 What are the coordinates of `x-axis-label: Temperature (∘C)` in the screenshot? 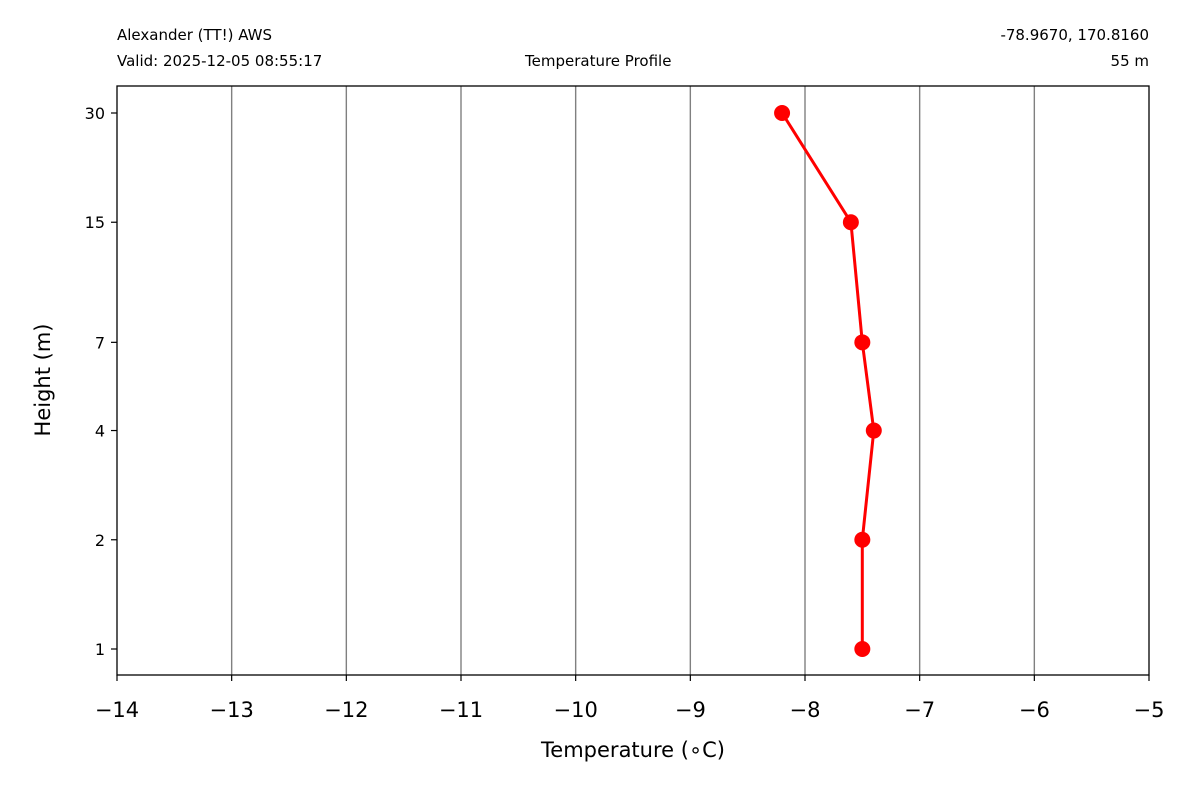 It's located at (632, 750).